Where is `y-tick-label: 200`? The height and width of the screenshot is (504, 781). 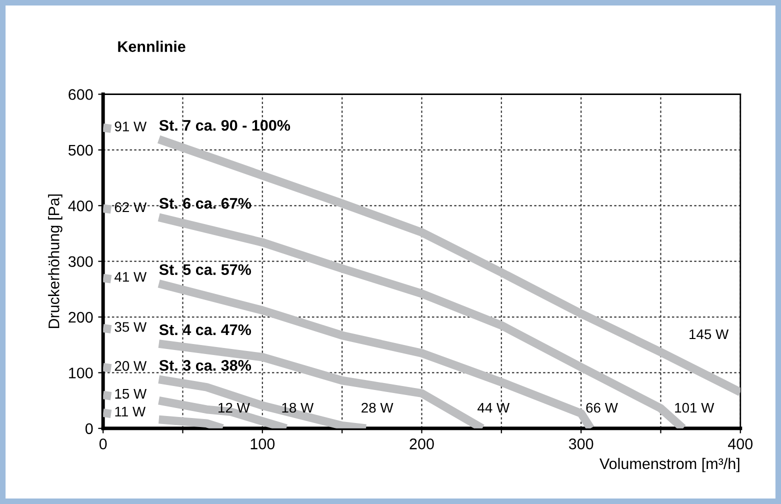 y-tick-label: 200 is located at coordinates (80, 317).